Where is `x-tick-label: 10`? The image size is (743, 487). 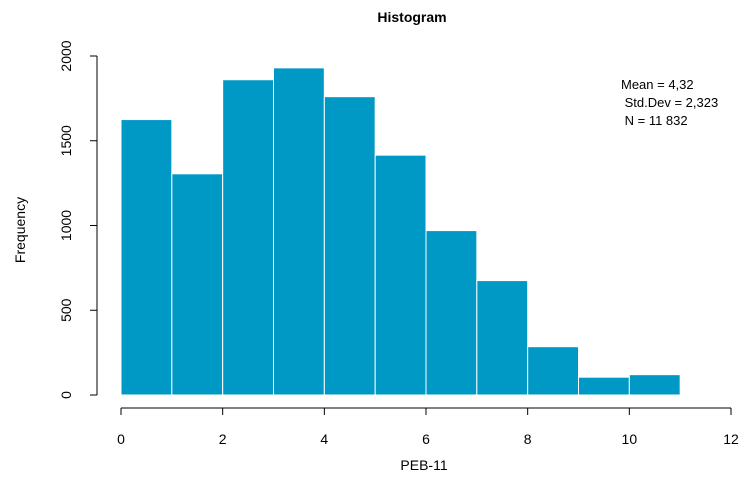 x-tick-label: 10 is located at coordinates (630, 439).